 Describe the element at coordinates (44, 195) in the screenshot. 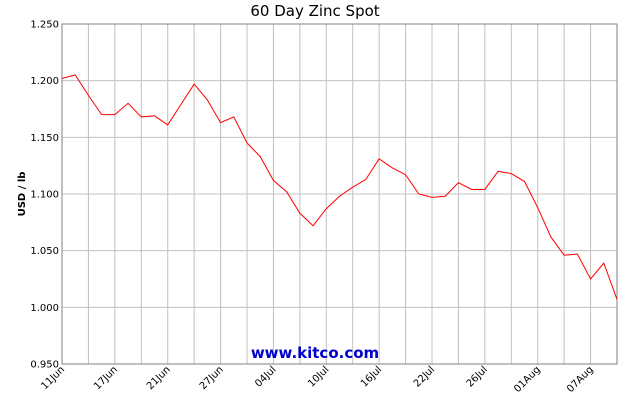

I see `y-tick-label: 1.100` at that location.